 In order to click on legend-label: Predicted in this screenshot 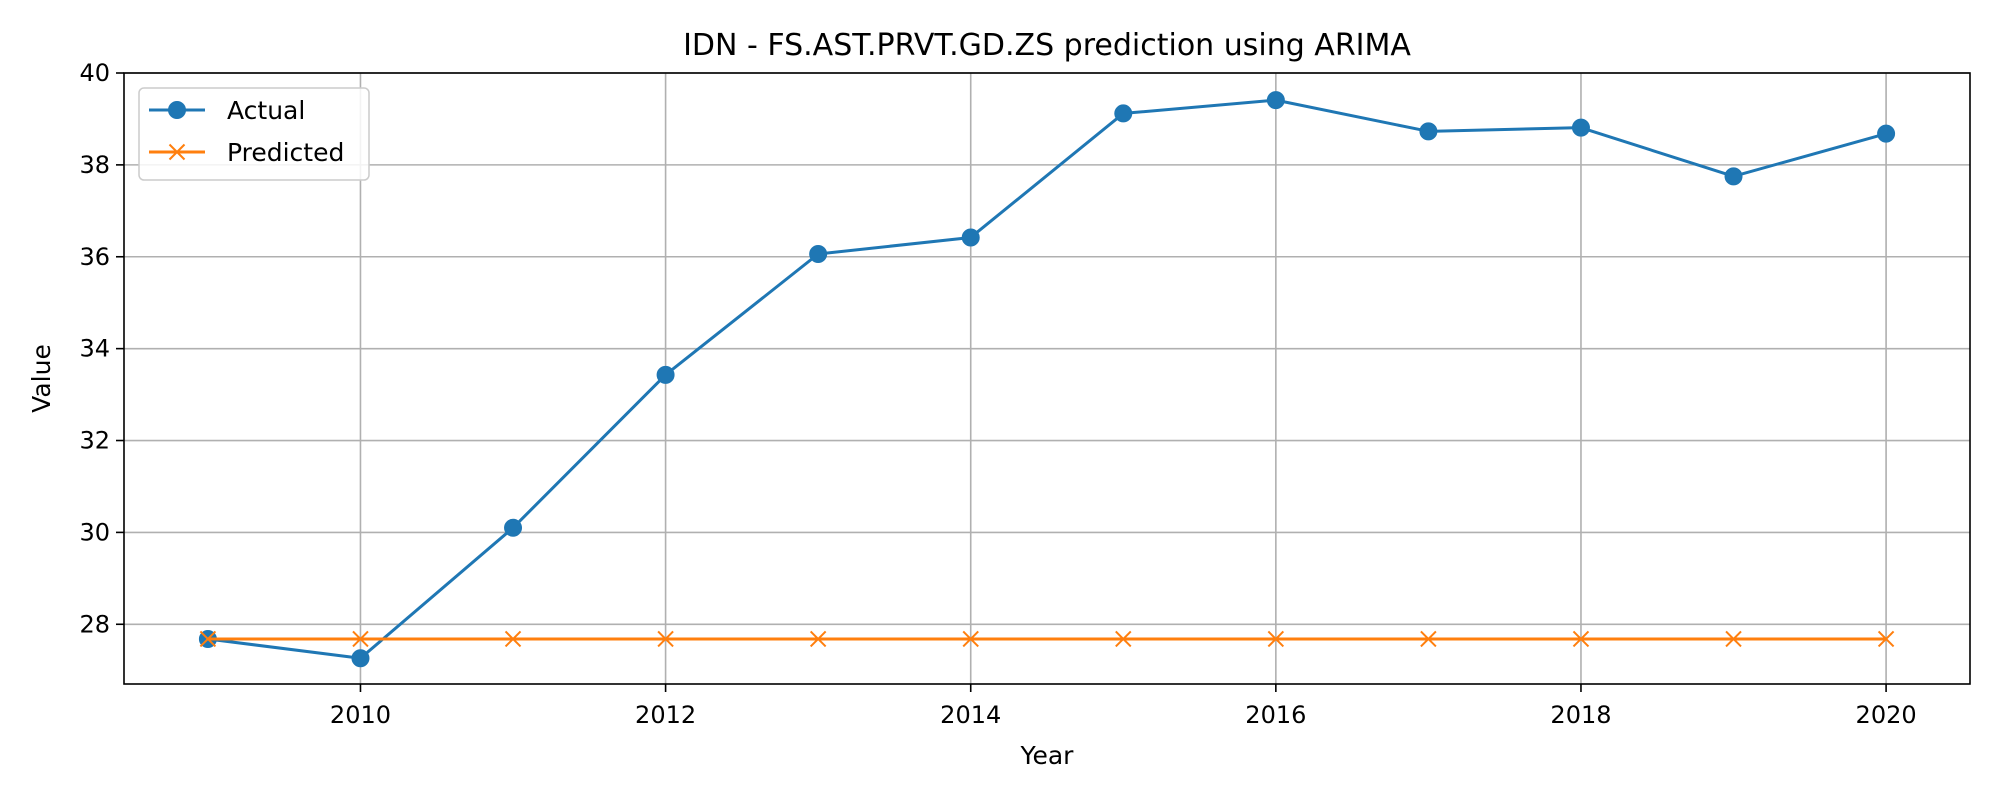, I will do `click(285, 152)`.